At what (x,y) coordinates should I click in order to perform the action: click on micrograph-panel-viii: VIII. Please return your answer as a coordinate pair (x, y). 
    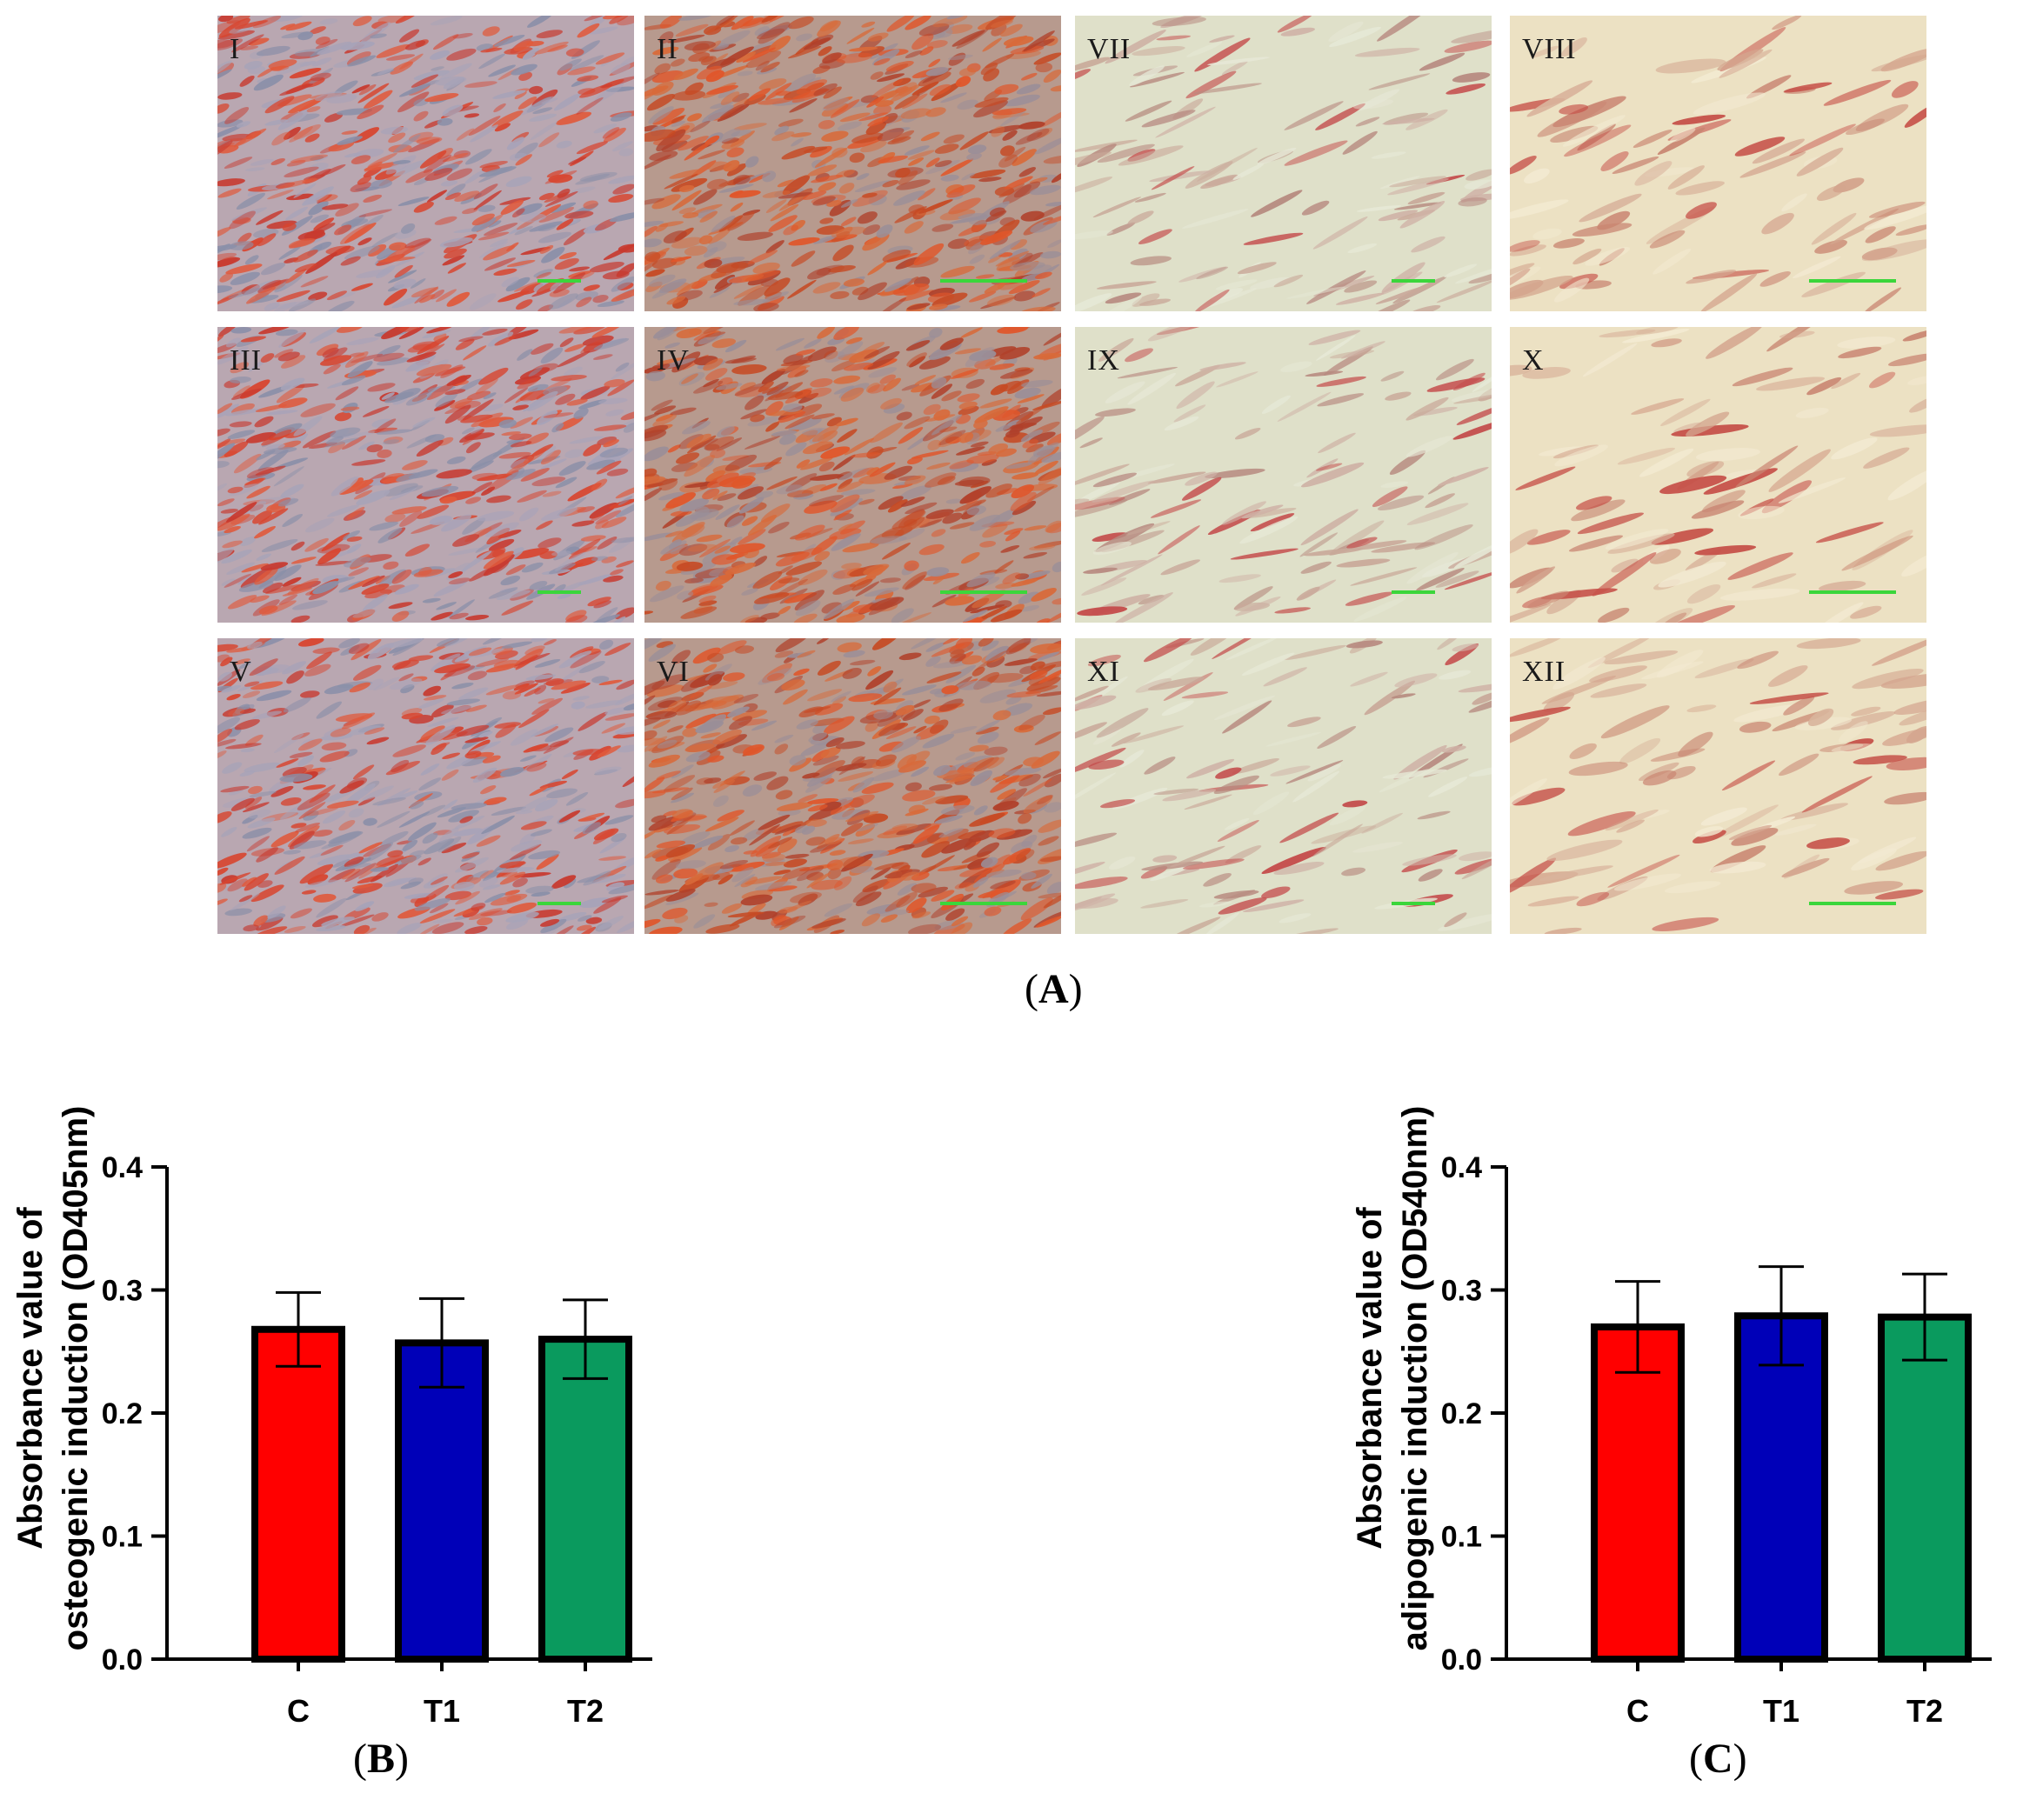
    Looking at the image, I should click on (1718, 163).